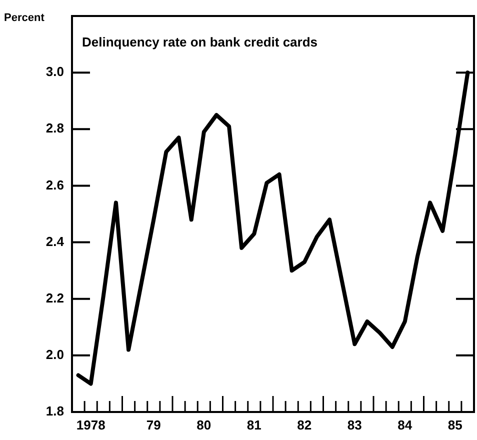 The width and height of the screenshot is (477, 440). Describe the element at coordinates (455, 424) in the screenshot. I see `x-tick-label: 85` at that location.